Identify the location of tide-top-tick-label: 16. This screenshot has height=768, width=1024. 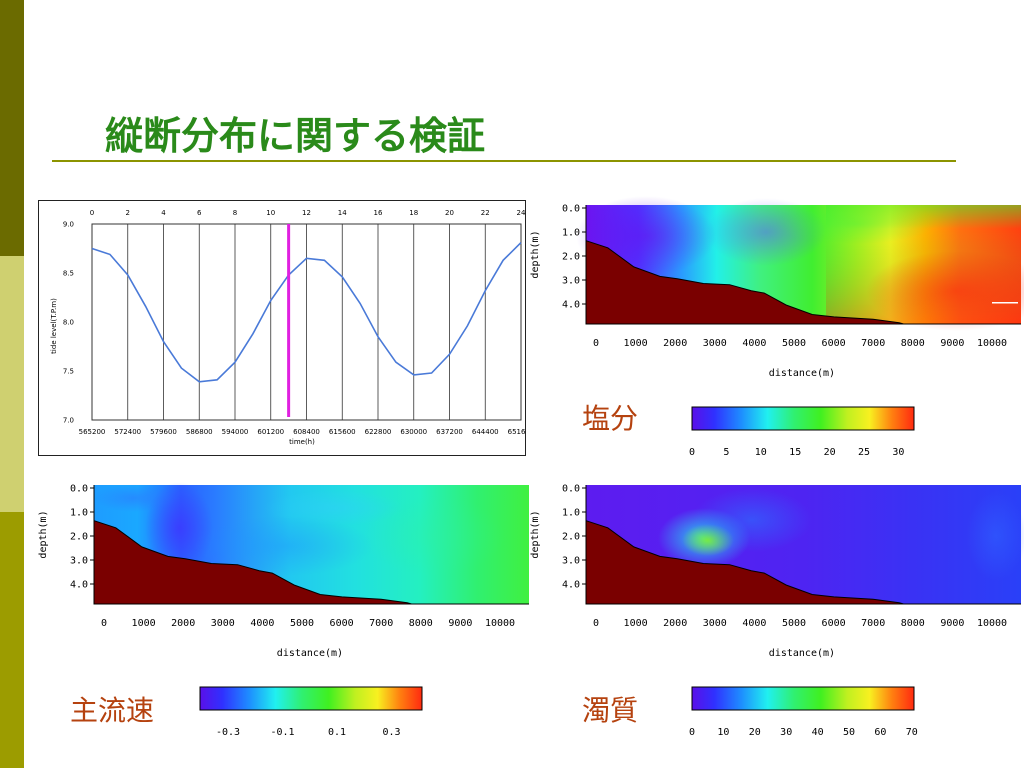
(378, 213).